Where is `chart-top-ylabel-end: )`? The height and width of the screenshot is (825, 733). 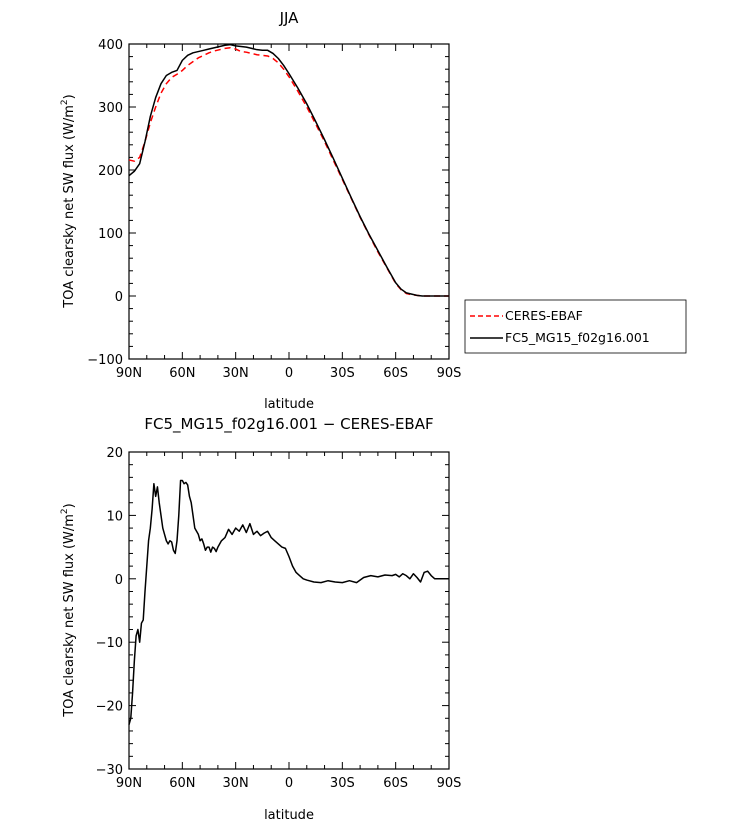 chart-top-ylabel-end: ) is located at coordinates (69, 96).